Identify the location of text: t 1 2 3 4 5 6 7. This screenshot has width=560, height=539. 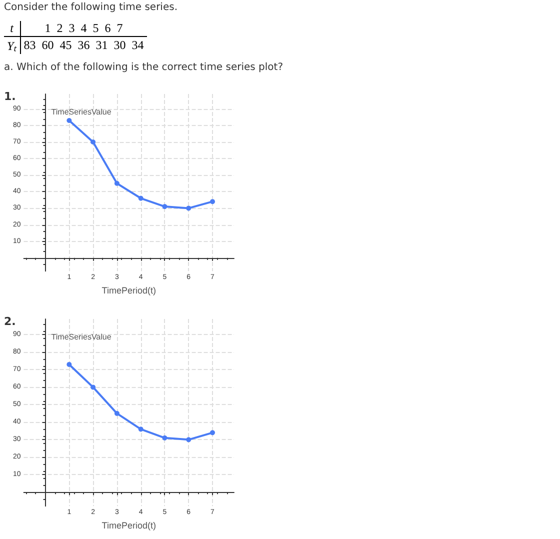
(66, 28).